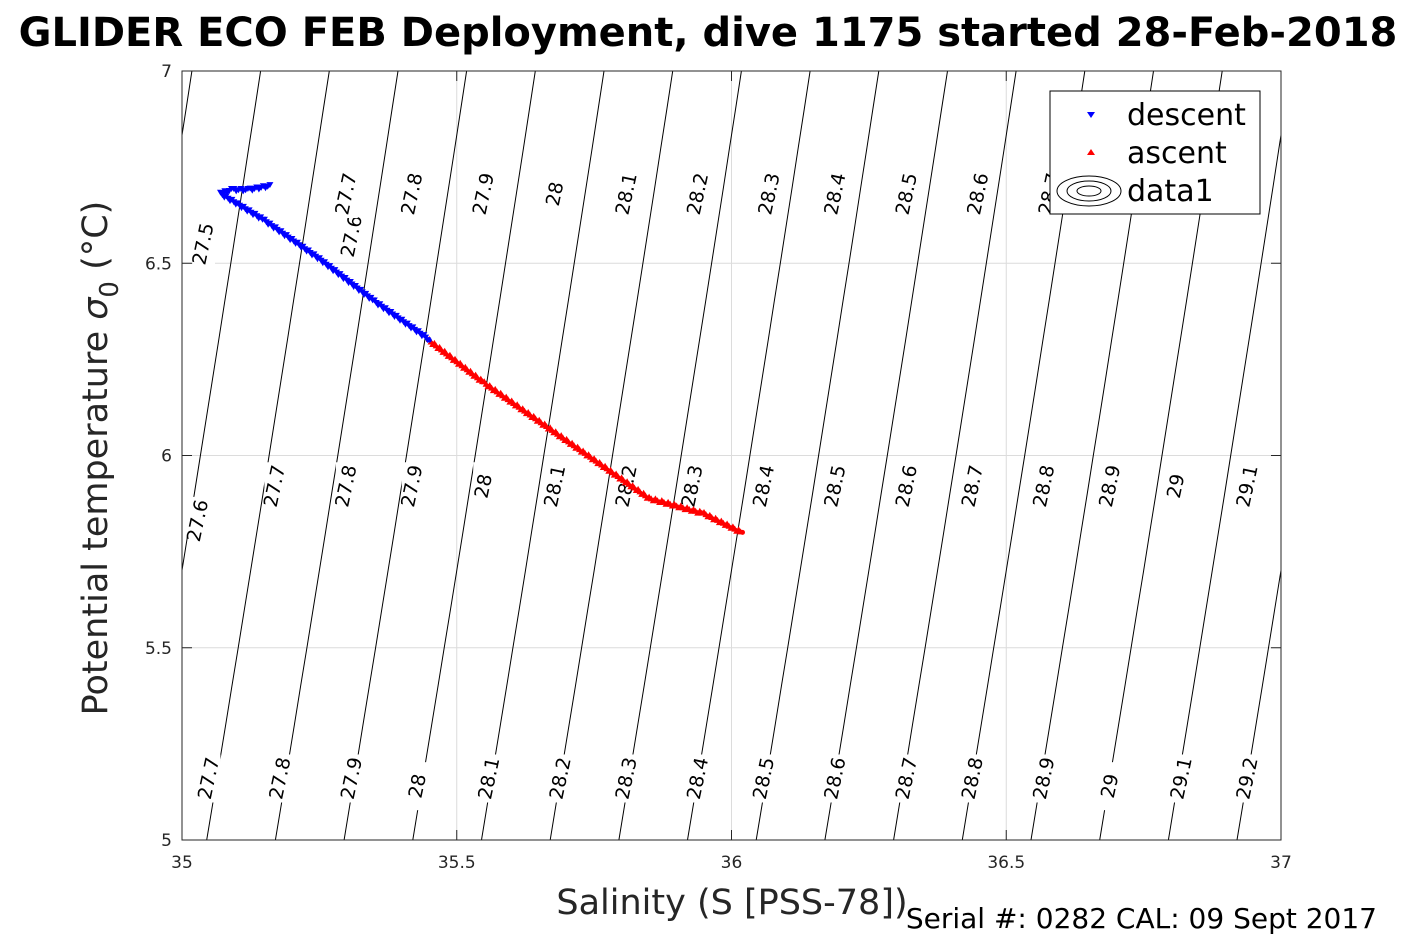 This screenshot has width=1417, height=945. Describe the element at coordinates (96, 518) in the screenshot. I see `y-axis-label-main: Potential temperature` at that location.